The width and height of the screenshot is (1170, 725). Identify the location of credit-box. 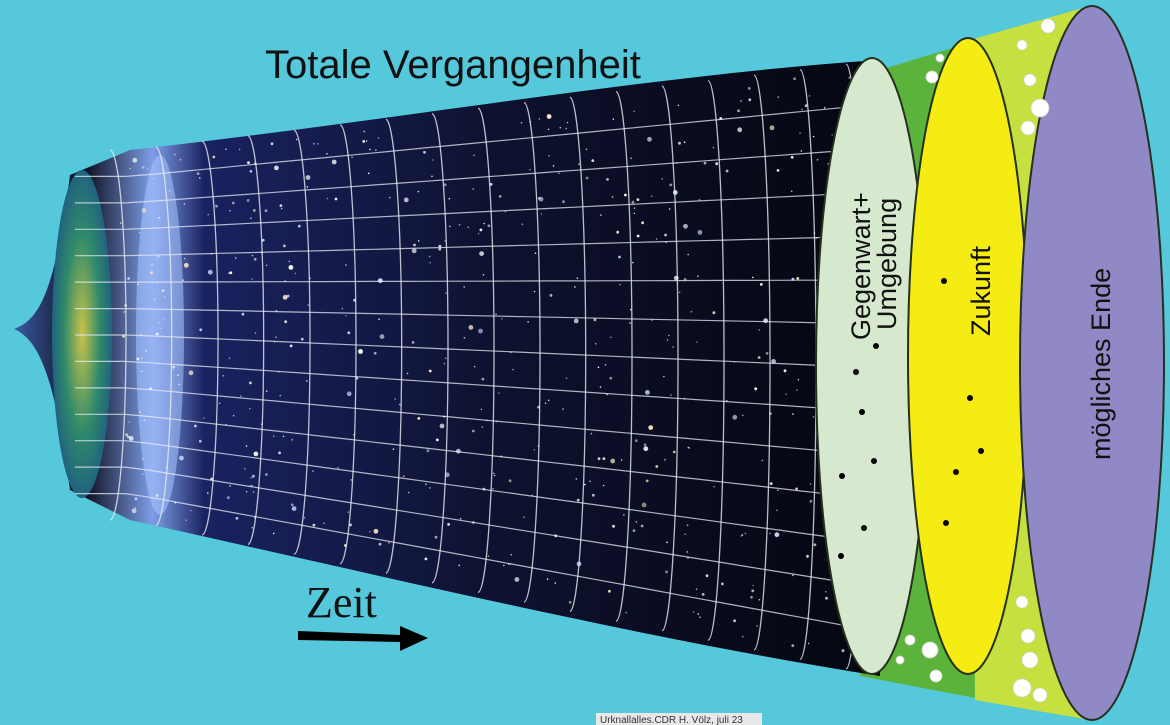
(679, 719).